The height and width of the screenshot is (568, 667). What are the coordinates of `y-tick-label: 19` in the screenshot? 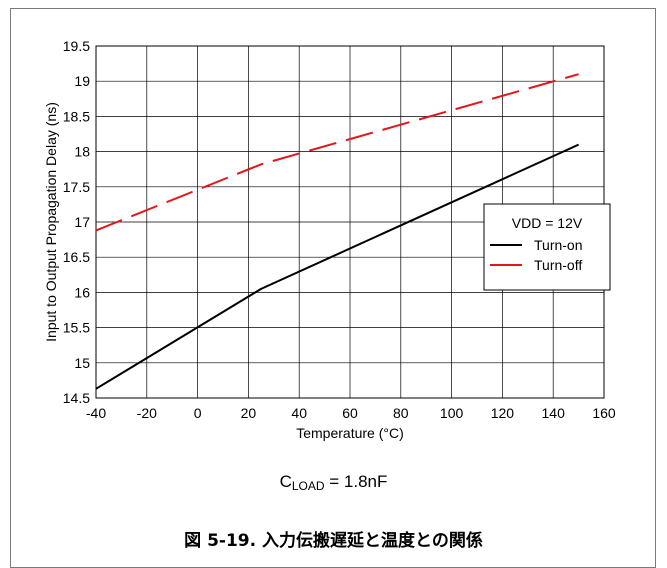 It's located at (82, 81).